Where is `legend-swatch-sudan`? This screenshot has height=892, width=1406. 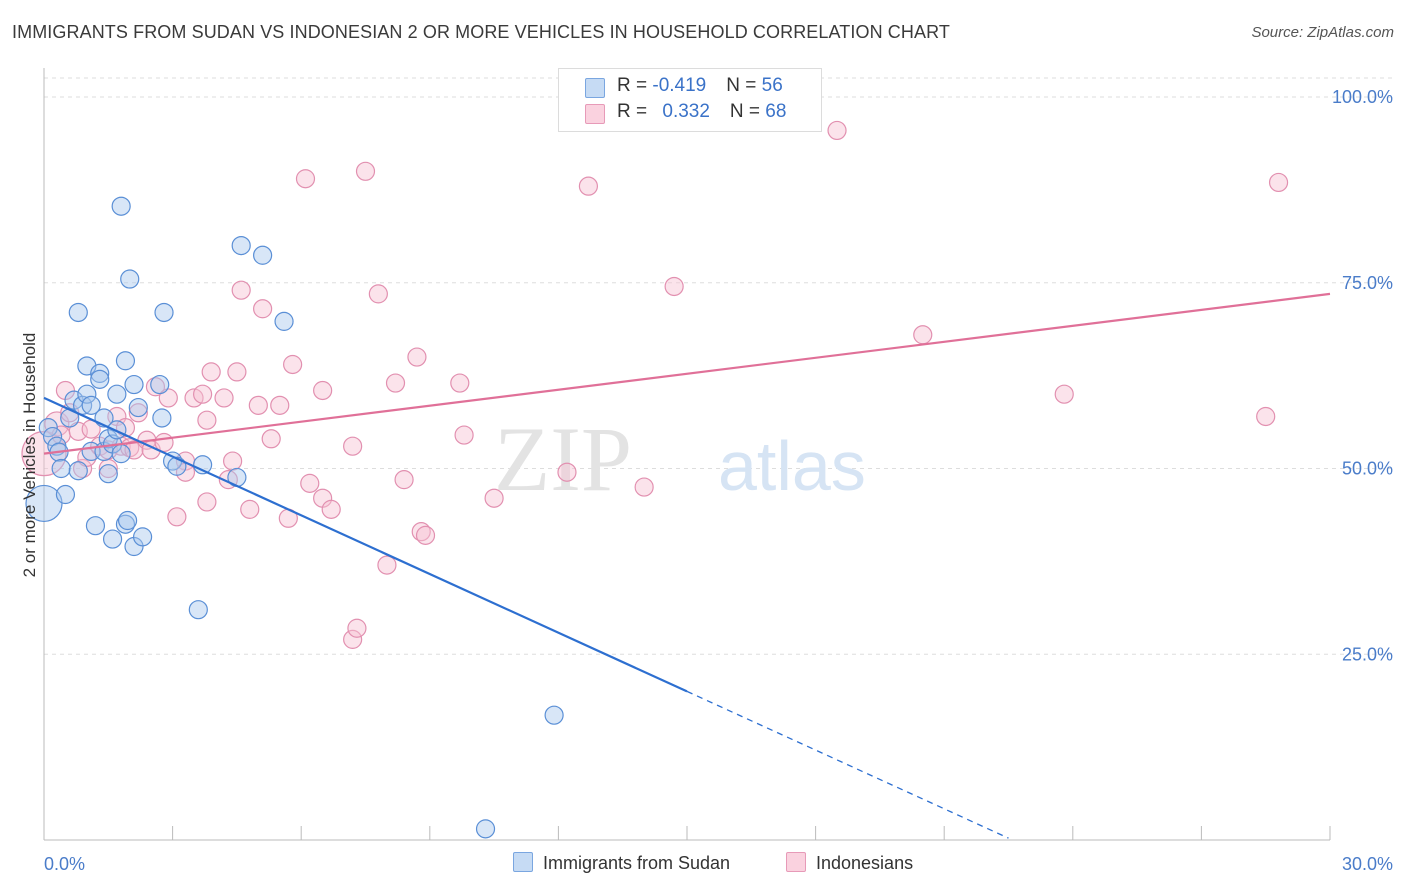 legend-swatch-sudan is located at coordinates (595, 88).